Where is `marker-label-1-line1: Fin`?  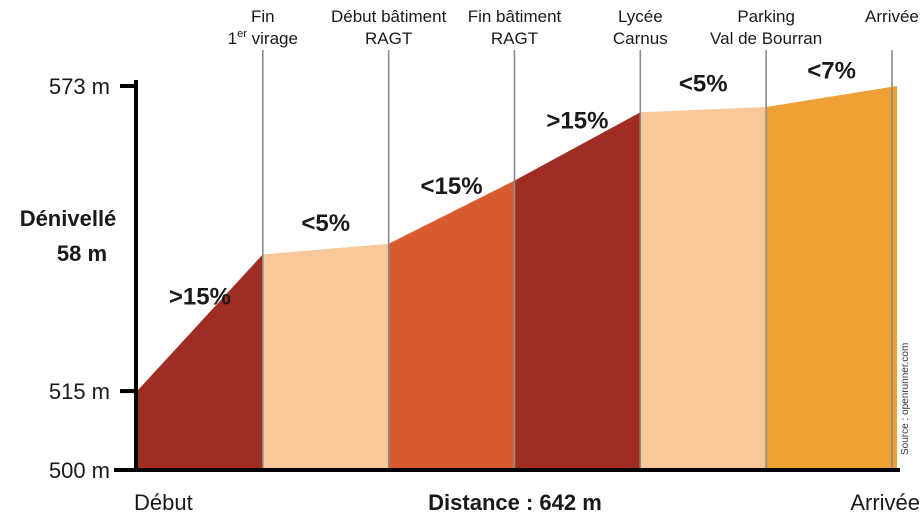 marker-label-1-line1: Fin is located at coordinates (263, 16).